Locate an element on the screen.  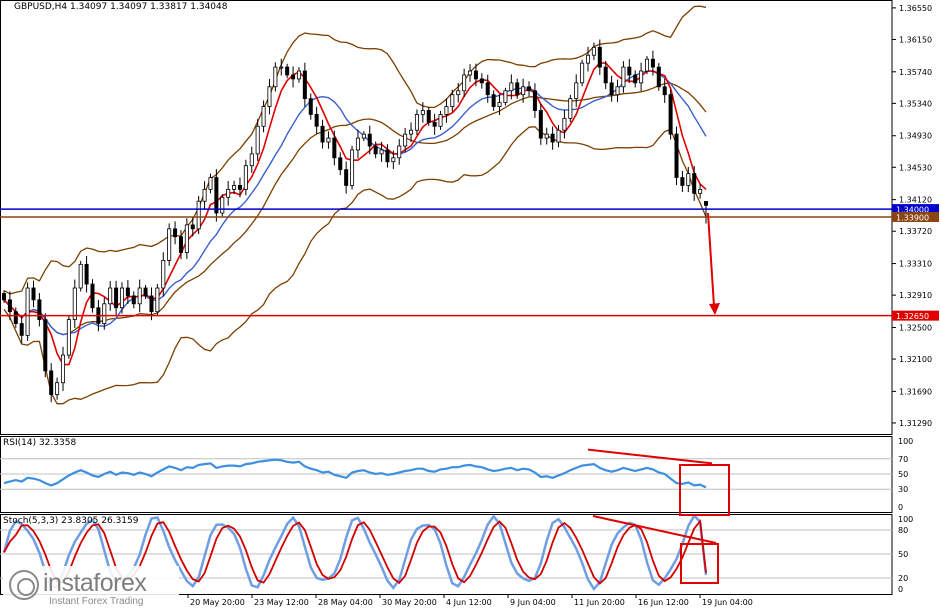
stoch-header: Stoch(5,3,3) 23.8305 26.3159 is located at coordinates (71, 521).